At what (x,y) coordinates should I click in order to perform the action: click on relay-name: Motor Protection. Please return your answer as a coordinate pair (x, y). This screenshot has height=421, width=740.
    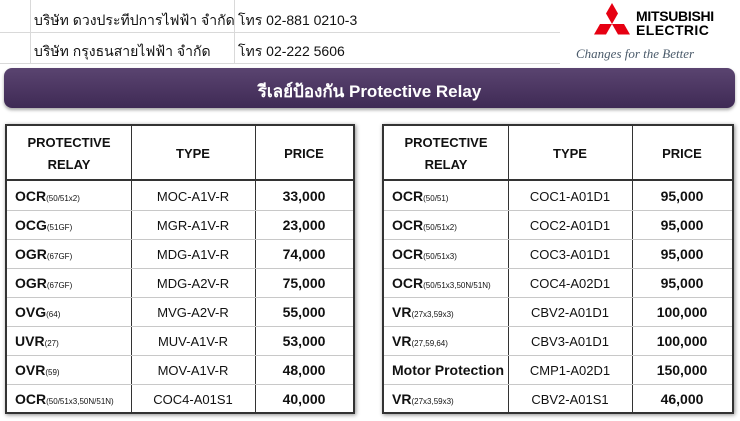
    Looking at the image, I should click on (448, 370).